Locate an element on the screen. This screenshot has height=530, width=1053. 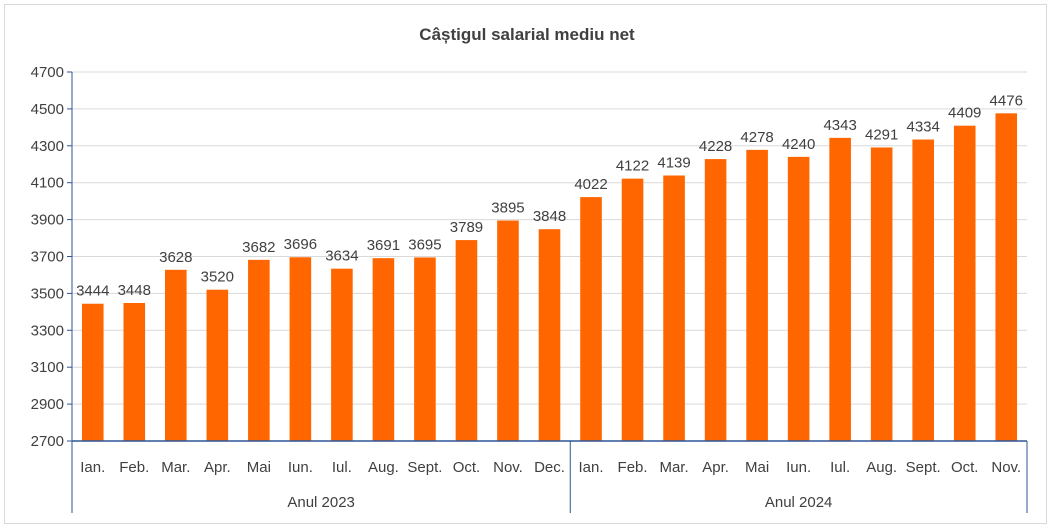
data-label: 3628 is located at coordinates (175, 257).